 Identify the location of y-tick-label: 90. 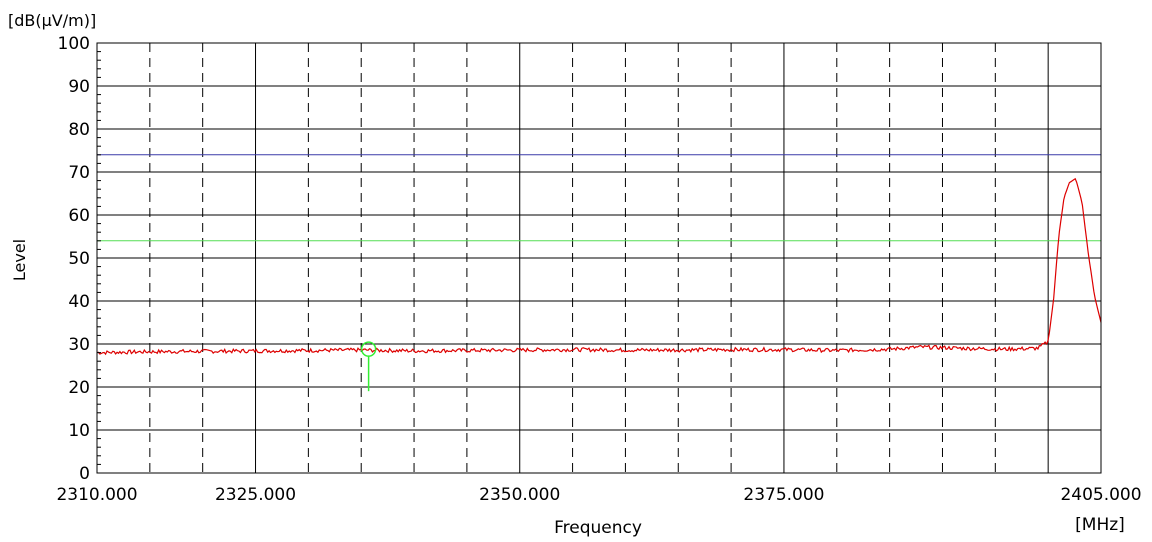
(79, 87).